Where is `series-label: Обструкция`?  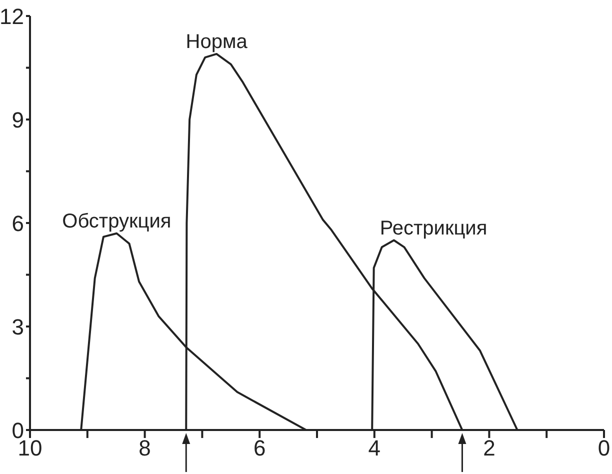 series-label: Обструкция is located at coordinates (117, 221).